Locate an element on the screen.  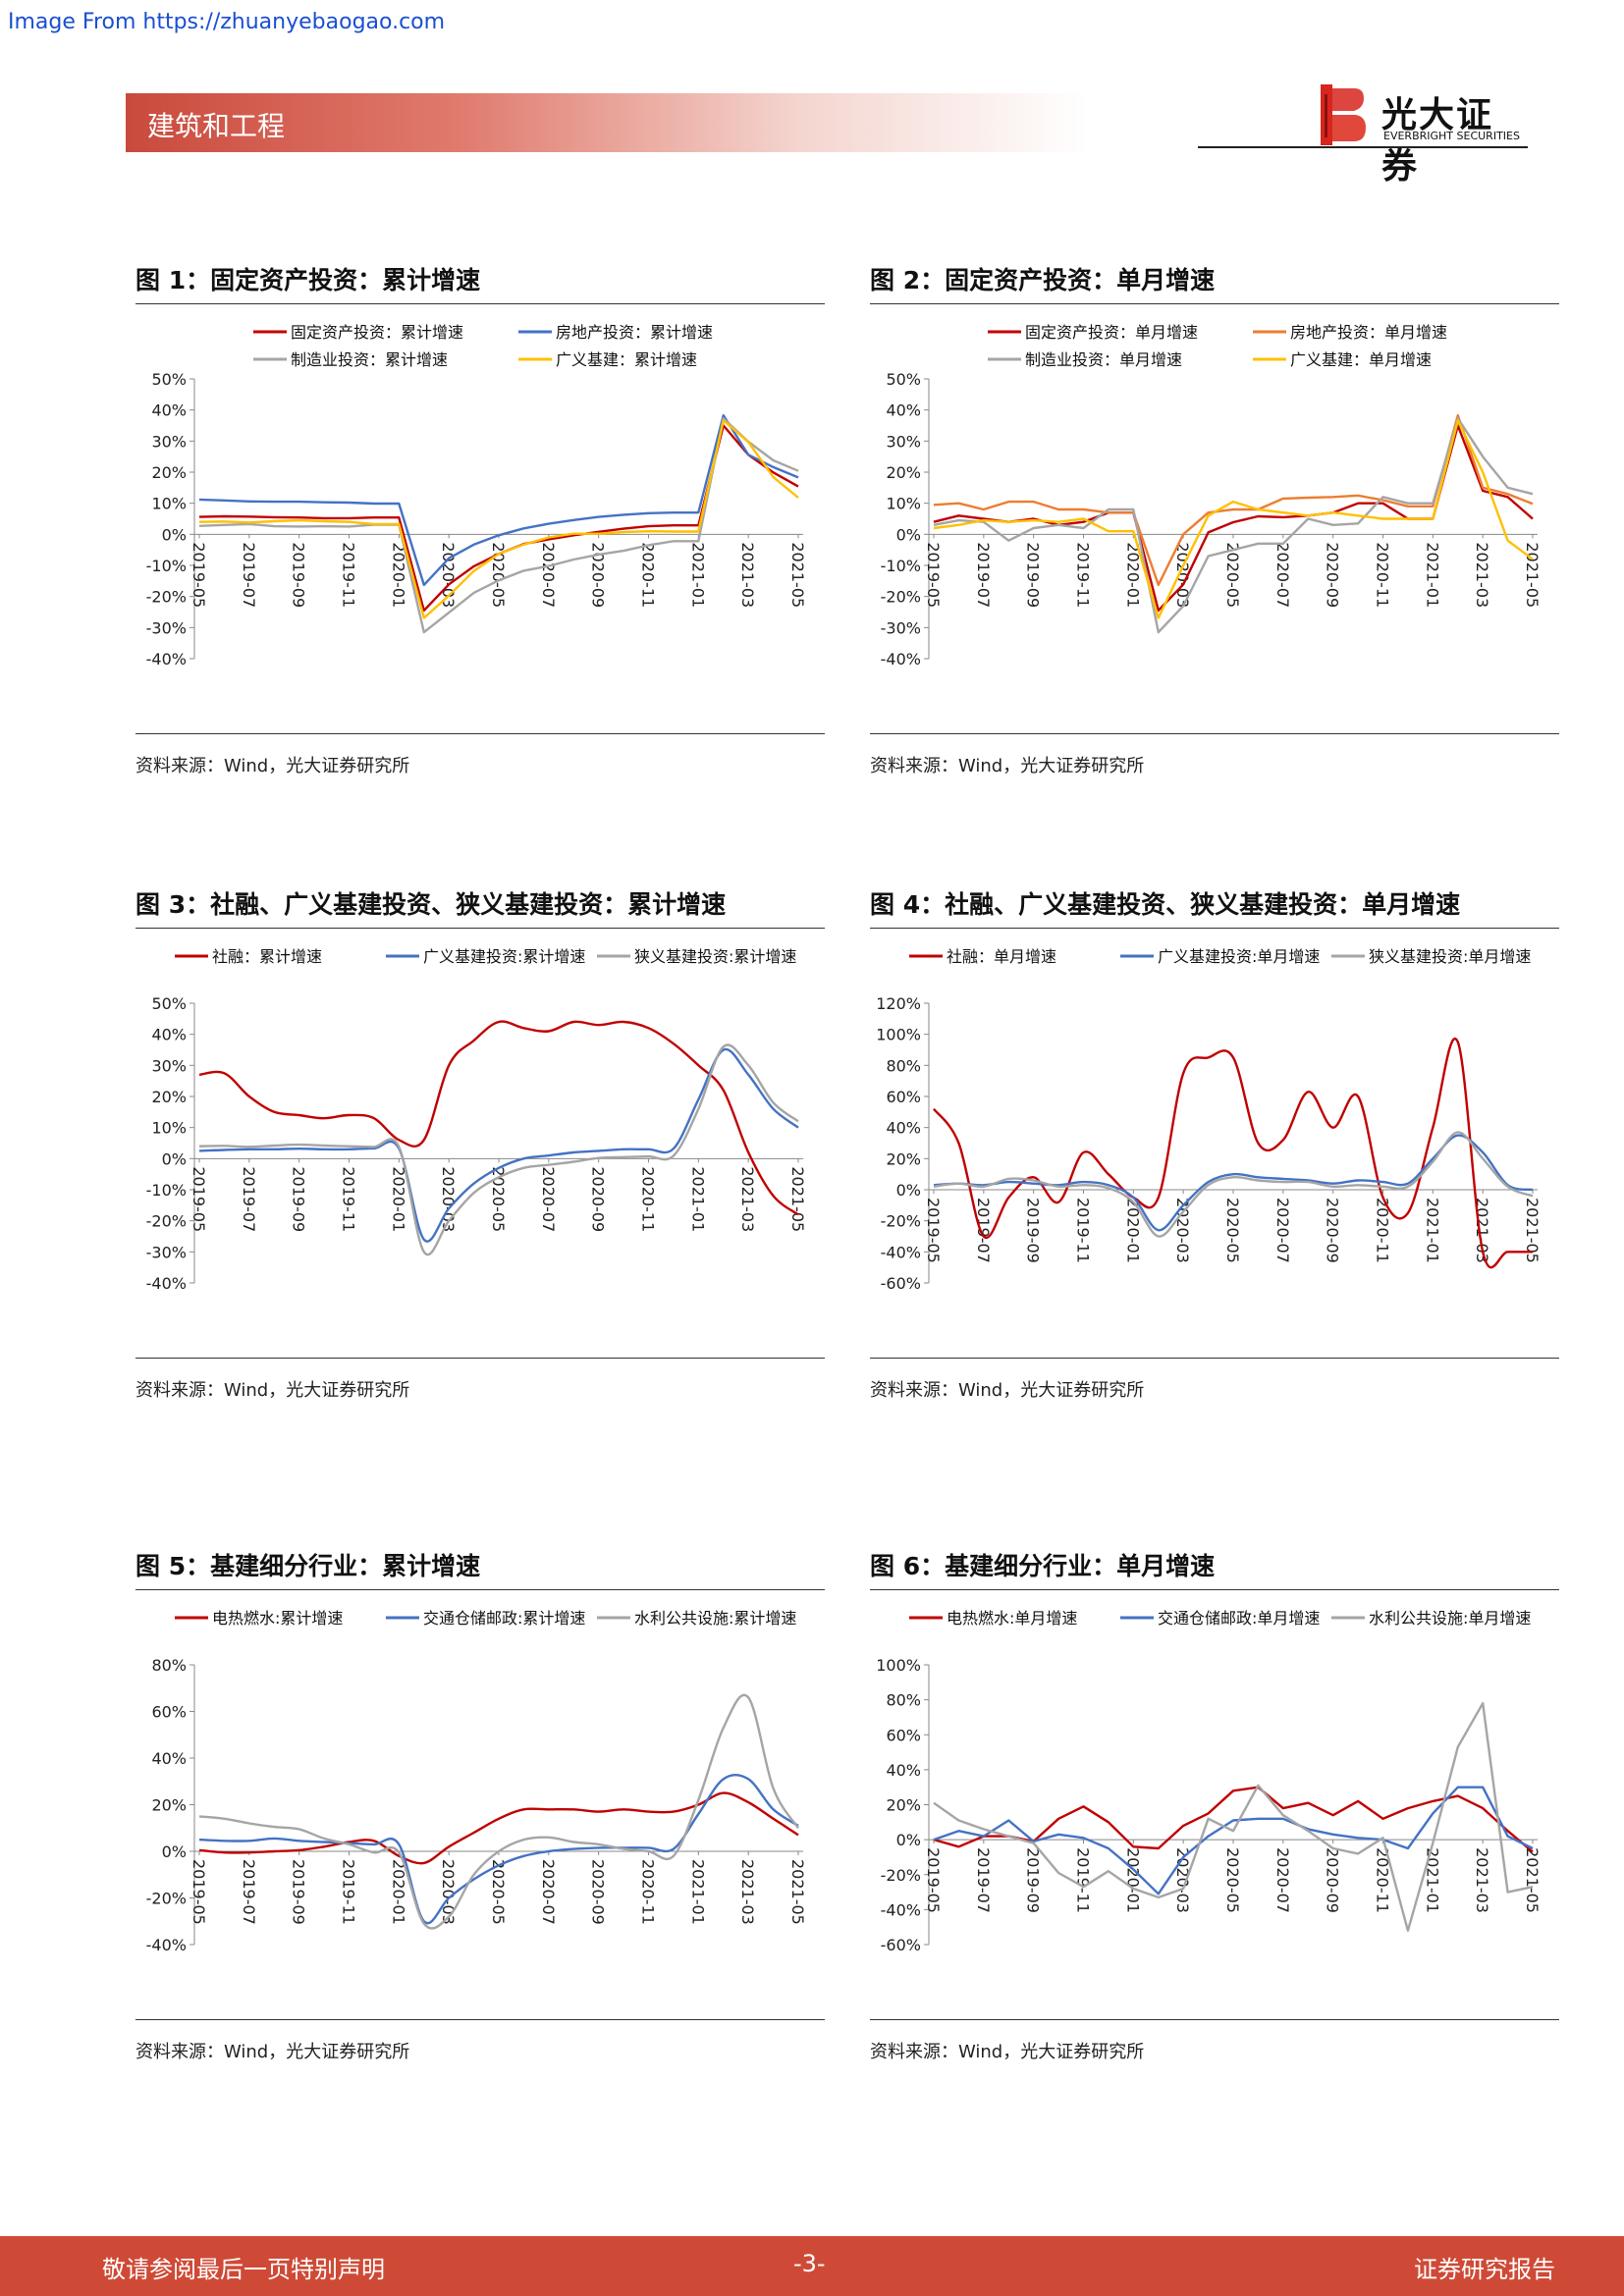
chart-legend: 电热燃水:单月增速 交通仓储邮政:单月增速 水利公共设施:单月增速 is located at coordinates (1220, 1618).